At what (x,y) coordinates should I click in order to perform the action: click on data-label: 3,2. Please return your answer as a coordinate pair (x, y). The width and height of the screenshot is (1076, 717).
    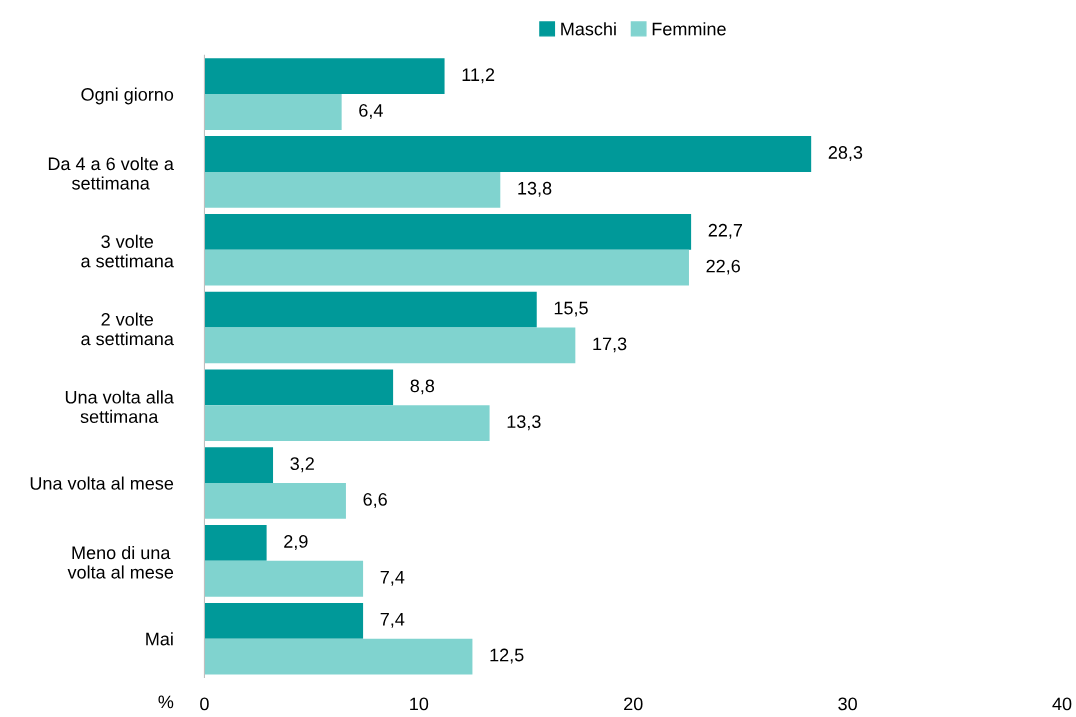
    Looking at the image, I should click on (302, 465).